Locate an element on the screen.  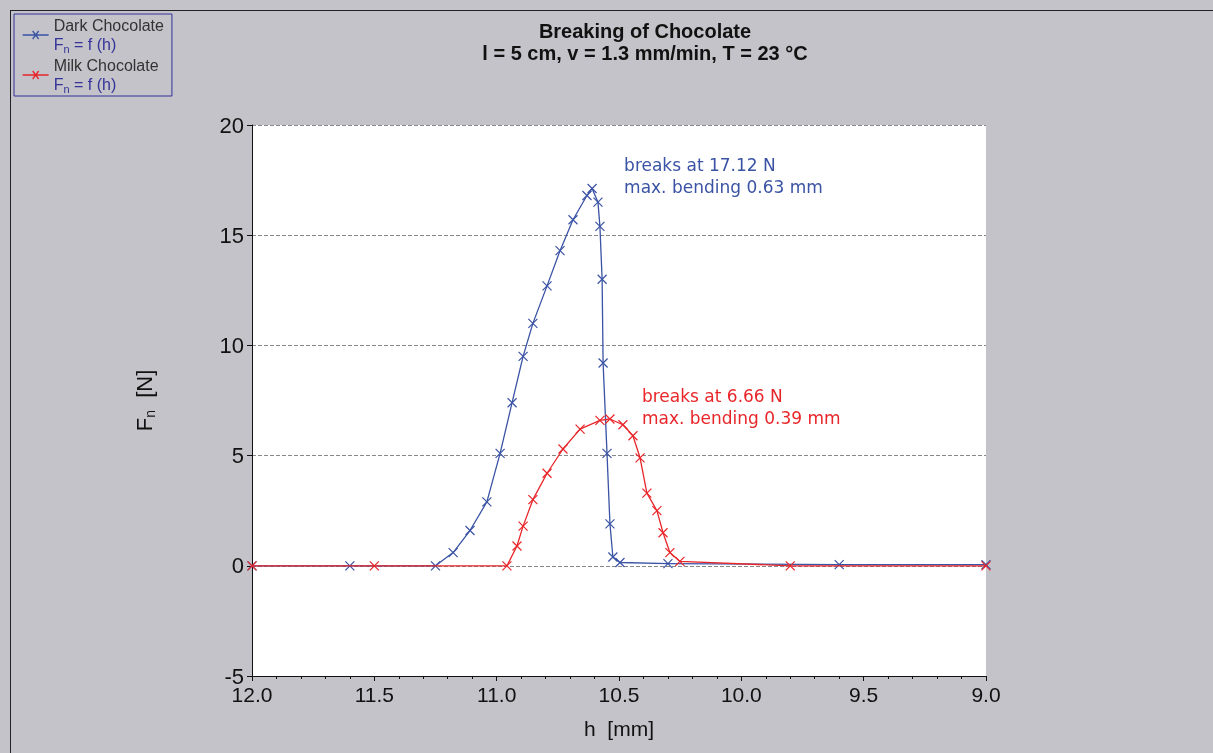
x-tick-label: 10.0 is located at coordinates (741, 694).